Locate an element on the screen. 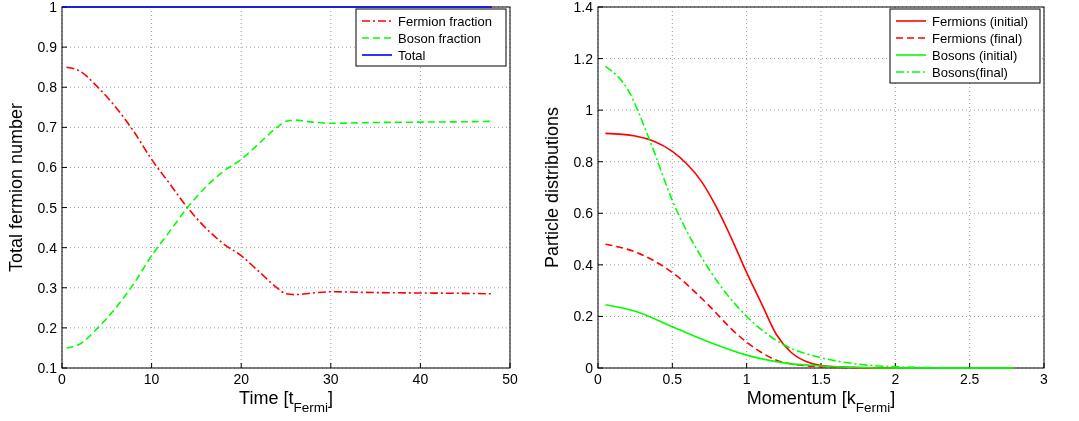 The height and width of the screenshot is (421, 1079). y-tick-label: 0.9 is located at coordinates (47, 47).